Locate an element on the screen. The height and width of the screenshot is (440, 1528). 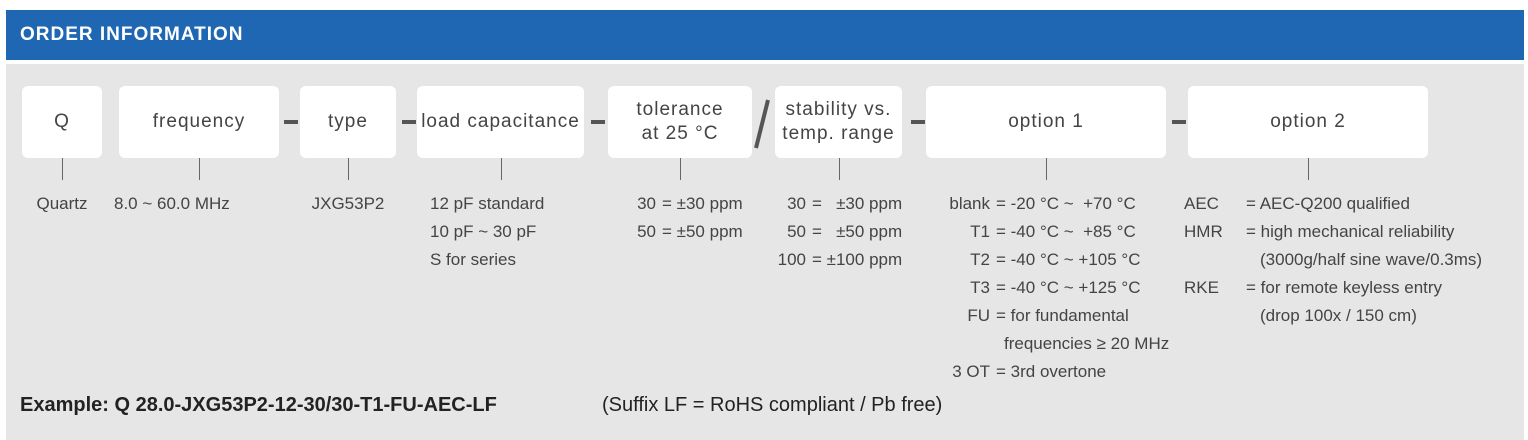
example-note: (Suffix LF = RoHS compliant / Pb free) is located at coordinates (772, 405).